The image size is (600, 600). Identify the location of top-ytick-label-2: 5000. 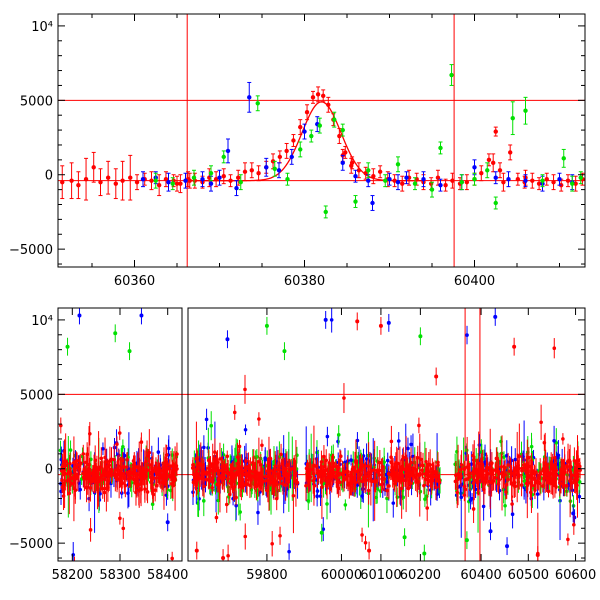
(36, 101).